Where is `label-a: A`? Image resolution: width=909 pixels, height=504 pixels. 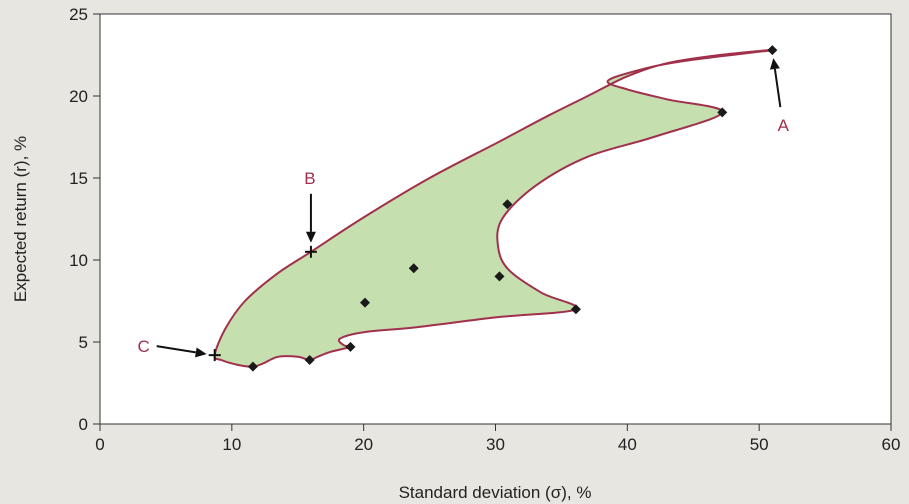 label-a: A is located at coordinates (784, 125).